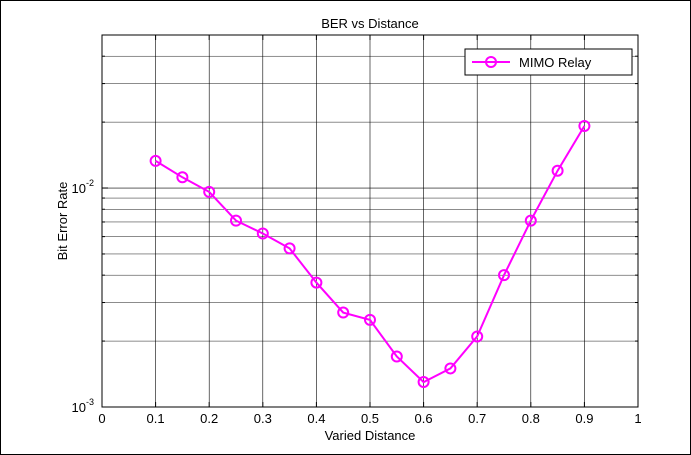  What do you see at coordinates (477, 418) in the screenshot?
I see `x-tick-label: 0.7` at bounding box center [477, 418].